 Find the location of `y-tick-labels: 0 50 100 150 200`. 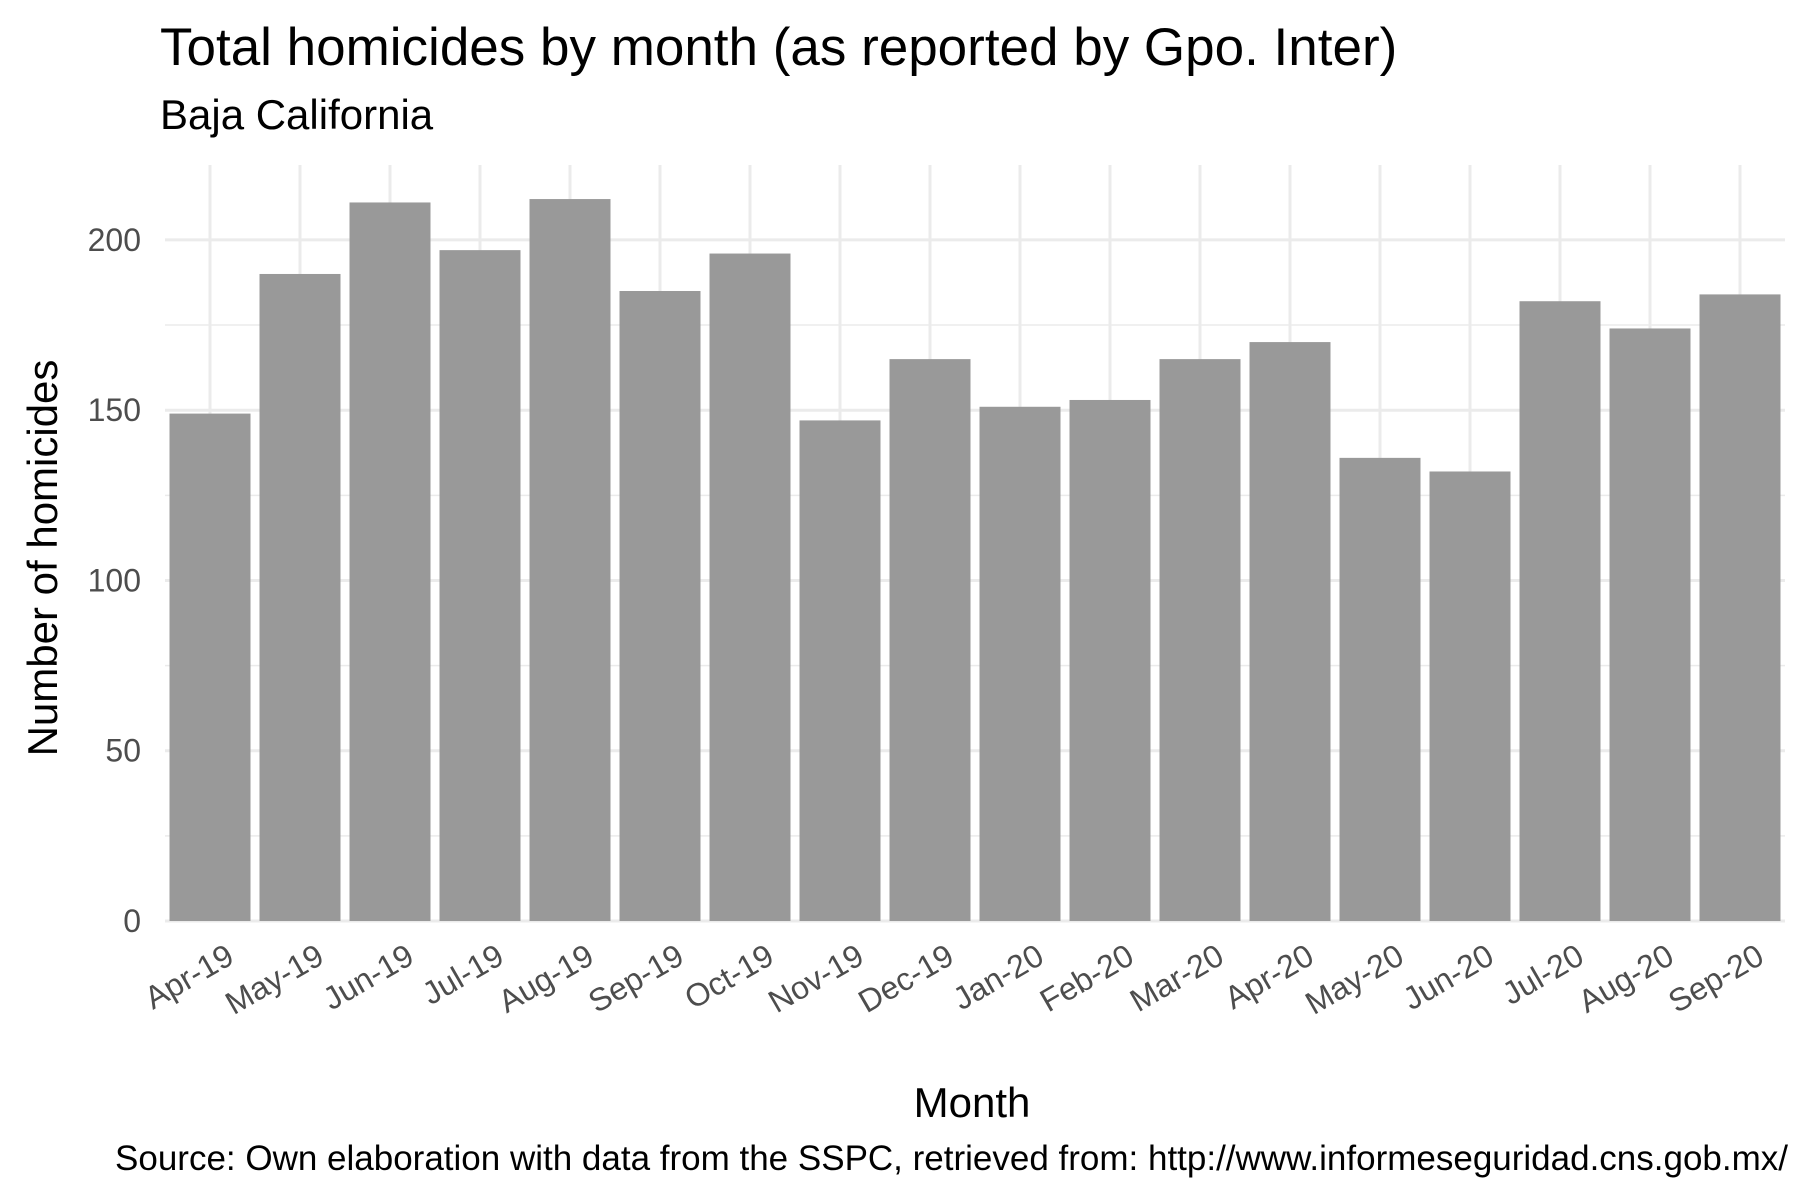

y-tick-labels: 0 50 100 150 200 is located at coordinates (114, 580).